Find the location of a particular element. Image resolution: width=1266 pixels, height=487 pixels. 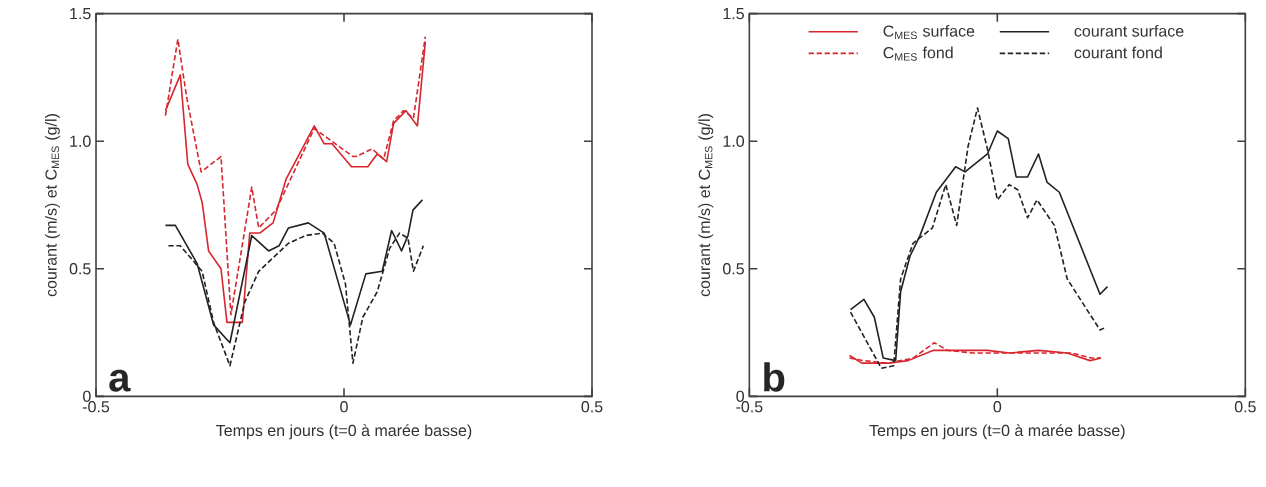

legend-label: C$_{MES}$ fond is located at coordinates (918, 53).